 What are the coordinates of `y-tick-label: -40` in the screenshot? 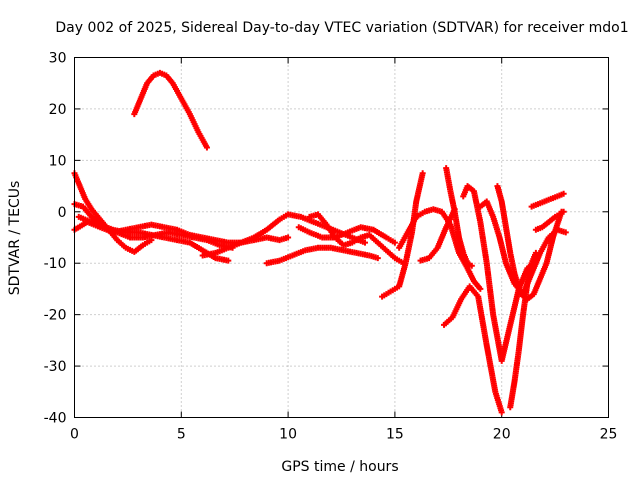 It's located at (55, 419).